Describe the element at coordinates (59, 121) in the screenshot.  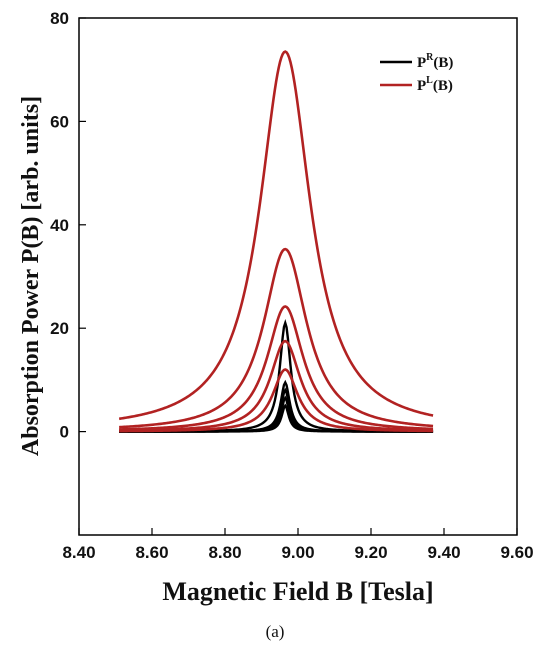
I see `y-tick-label: 60` at that location.